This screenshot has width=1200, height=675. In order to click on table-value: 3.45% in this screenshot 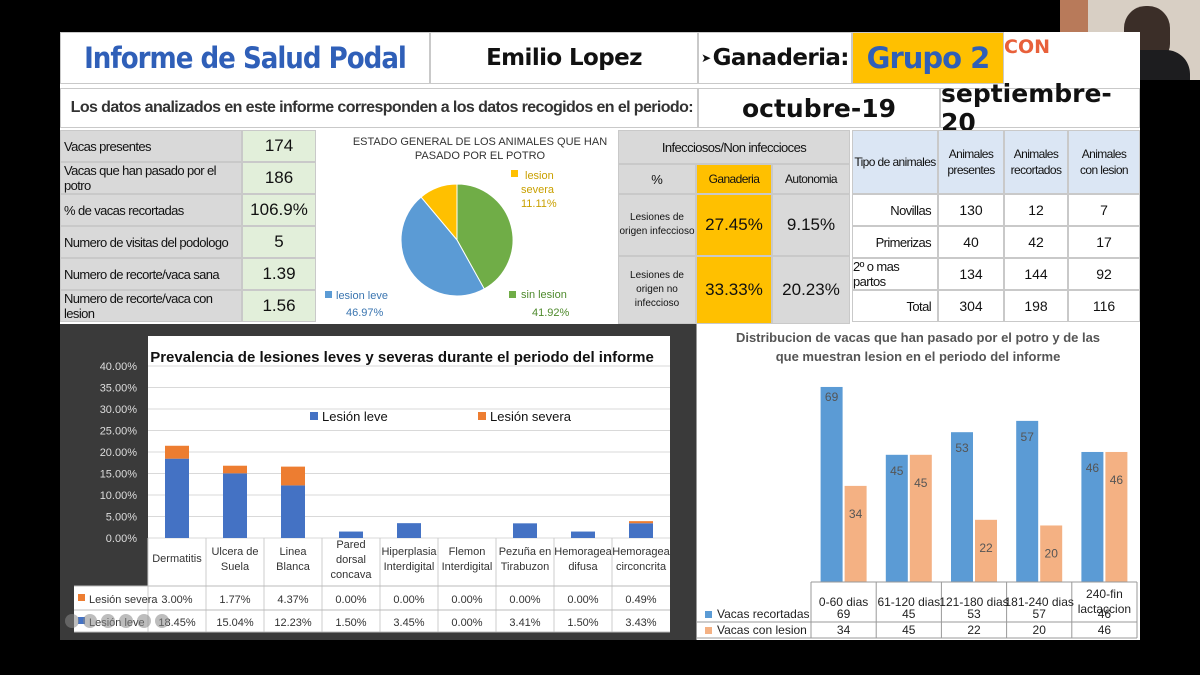, I will do `click(408, 623)`.